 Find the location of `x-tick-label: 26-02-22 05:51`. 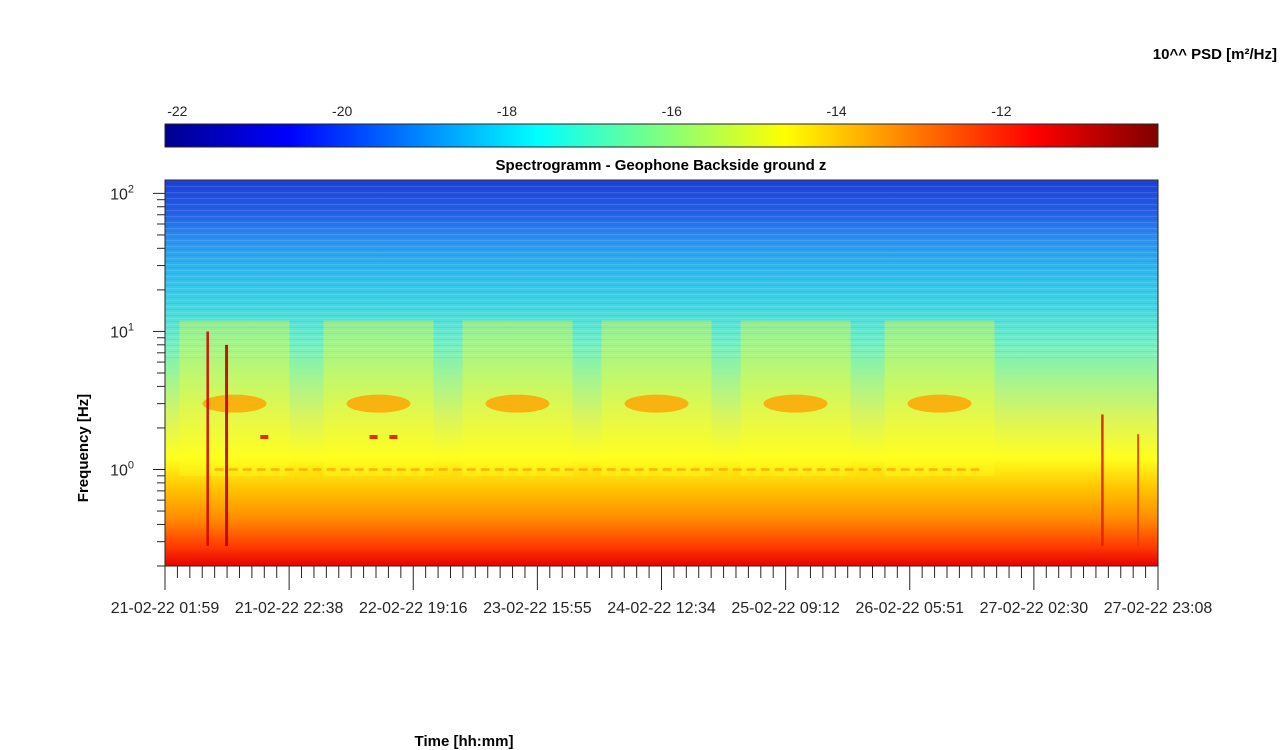

x-tick-label: 26-02-22 05:51 is located at coordinates (909, 608).